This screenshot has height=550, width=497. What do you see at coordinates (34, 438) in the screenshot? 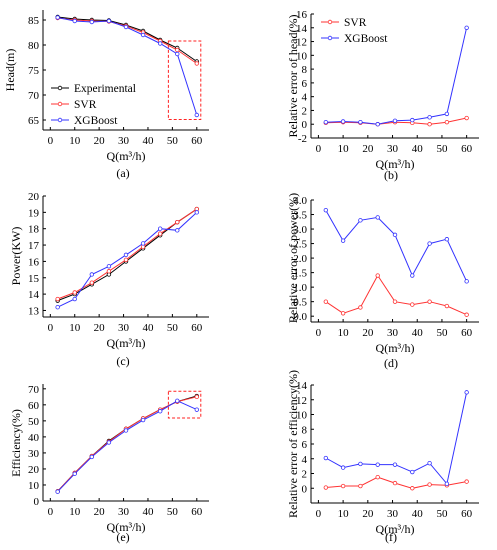
I see `y-tick-label: 40` at bounding box center [34, 438].